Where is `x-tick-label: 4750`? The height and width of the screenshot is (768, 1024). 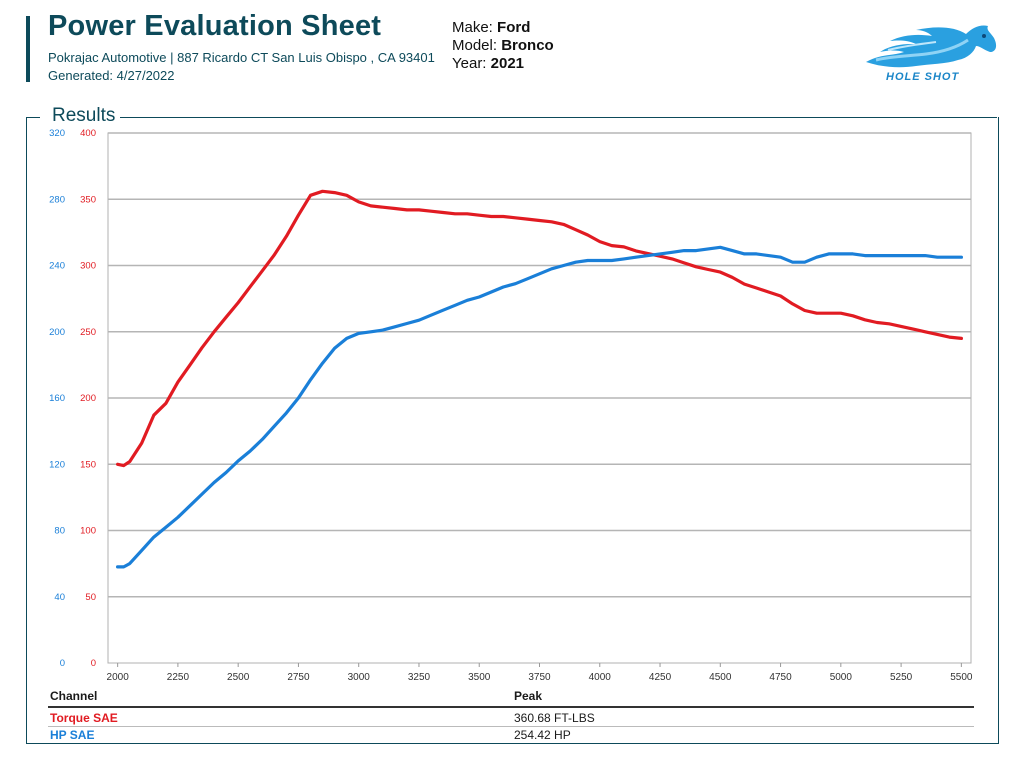 x-tick-label: 4750 is located at coordinates (780, 677).